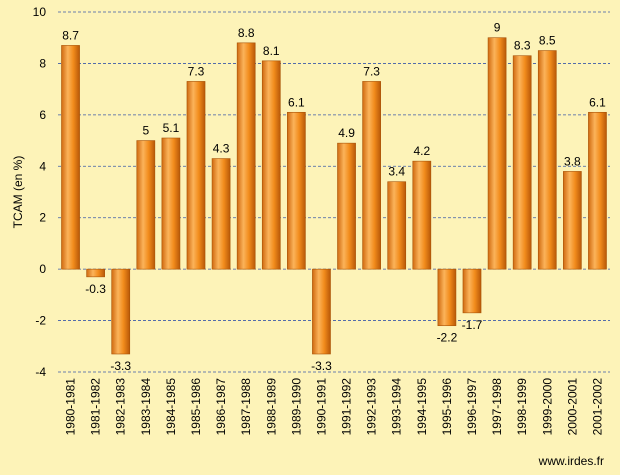 The height and width of the screenshot is (475, 620). What do you see at coordinates (70, 35) in the screenshot?
I see `data-label: 8.7` at bounding box center [70, 35].